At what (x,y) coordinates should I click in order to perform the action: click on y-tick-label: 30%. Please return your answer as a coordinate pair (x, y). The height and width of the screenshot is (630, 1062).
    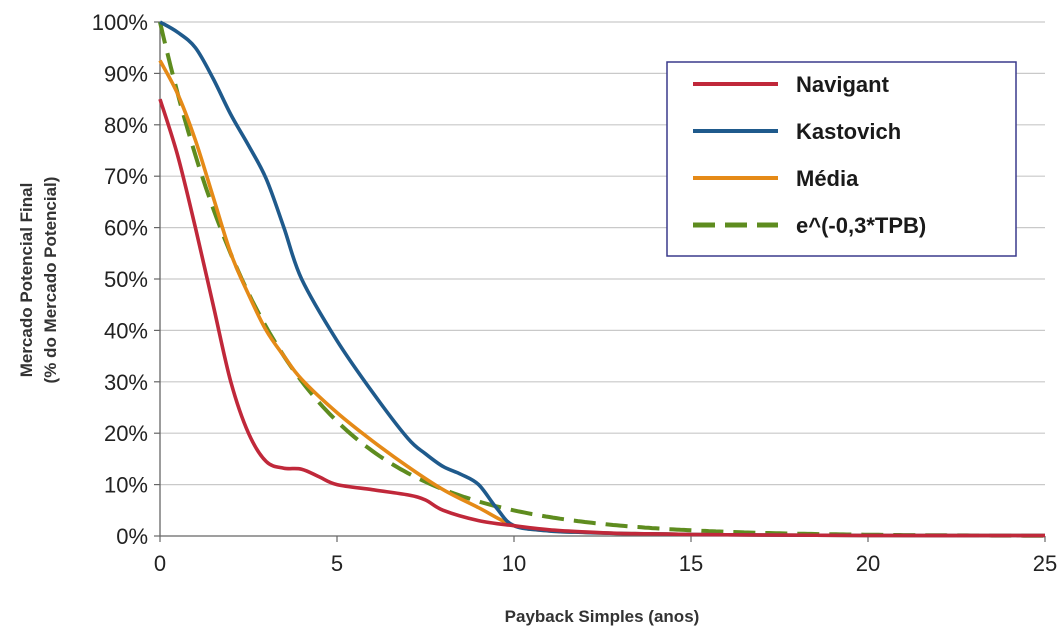
    Looking at the image, I should click on (126, 382).